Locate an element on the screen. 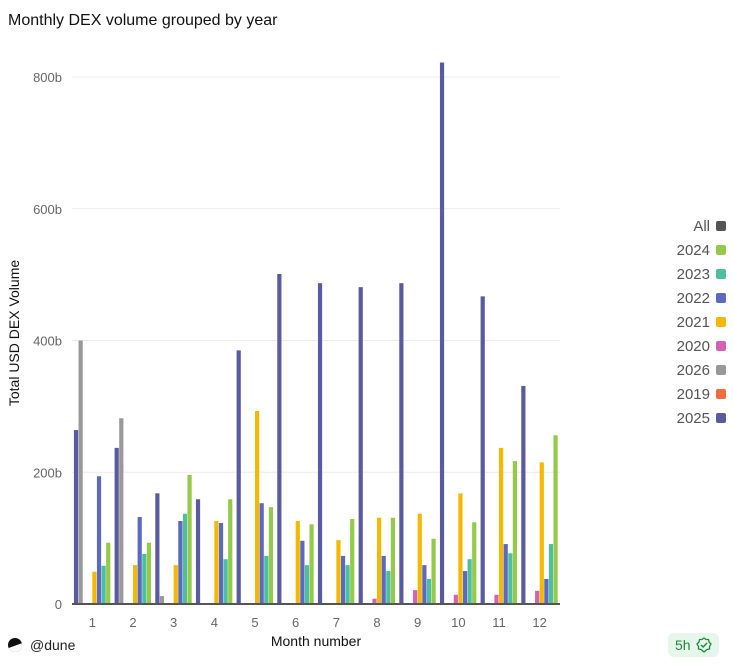 The height and width of the screenshot is (667, 733). legend-label: 2019 is located at coordinates (693, 394).